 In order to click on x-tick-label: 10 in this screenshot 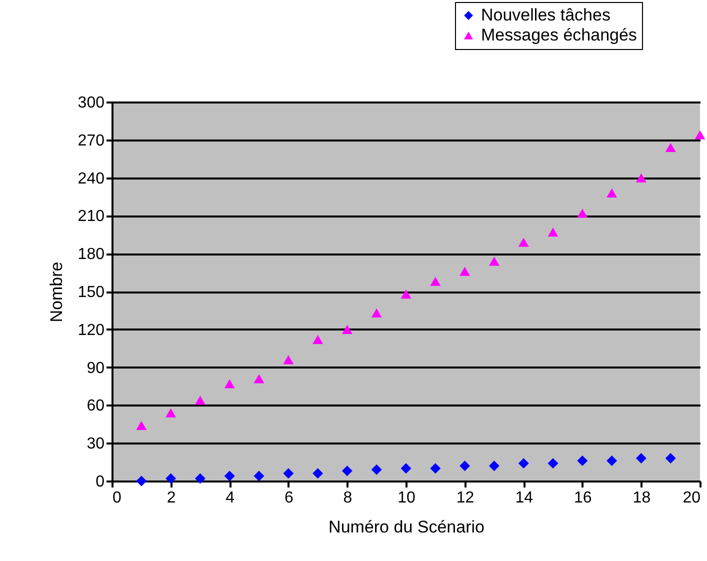, I will do `click(407, 498)`.